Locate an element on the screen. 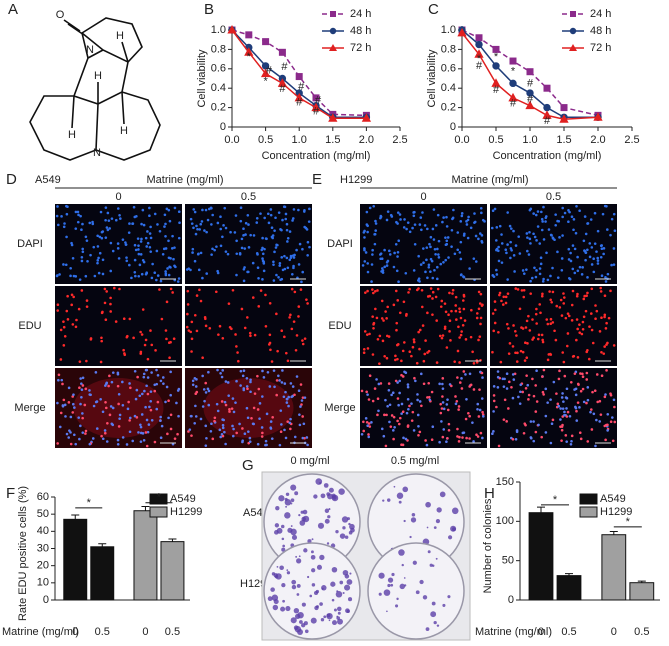  y-tick-label: 0.6 is located at coordinates (448, 69).